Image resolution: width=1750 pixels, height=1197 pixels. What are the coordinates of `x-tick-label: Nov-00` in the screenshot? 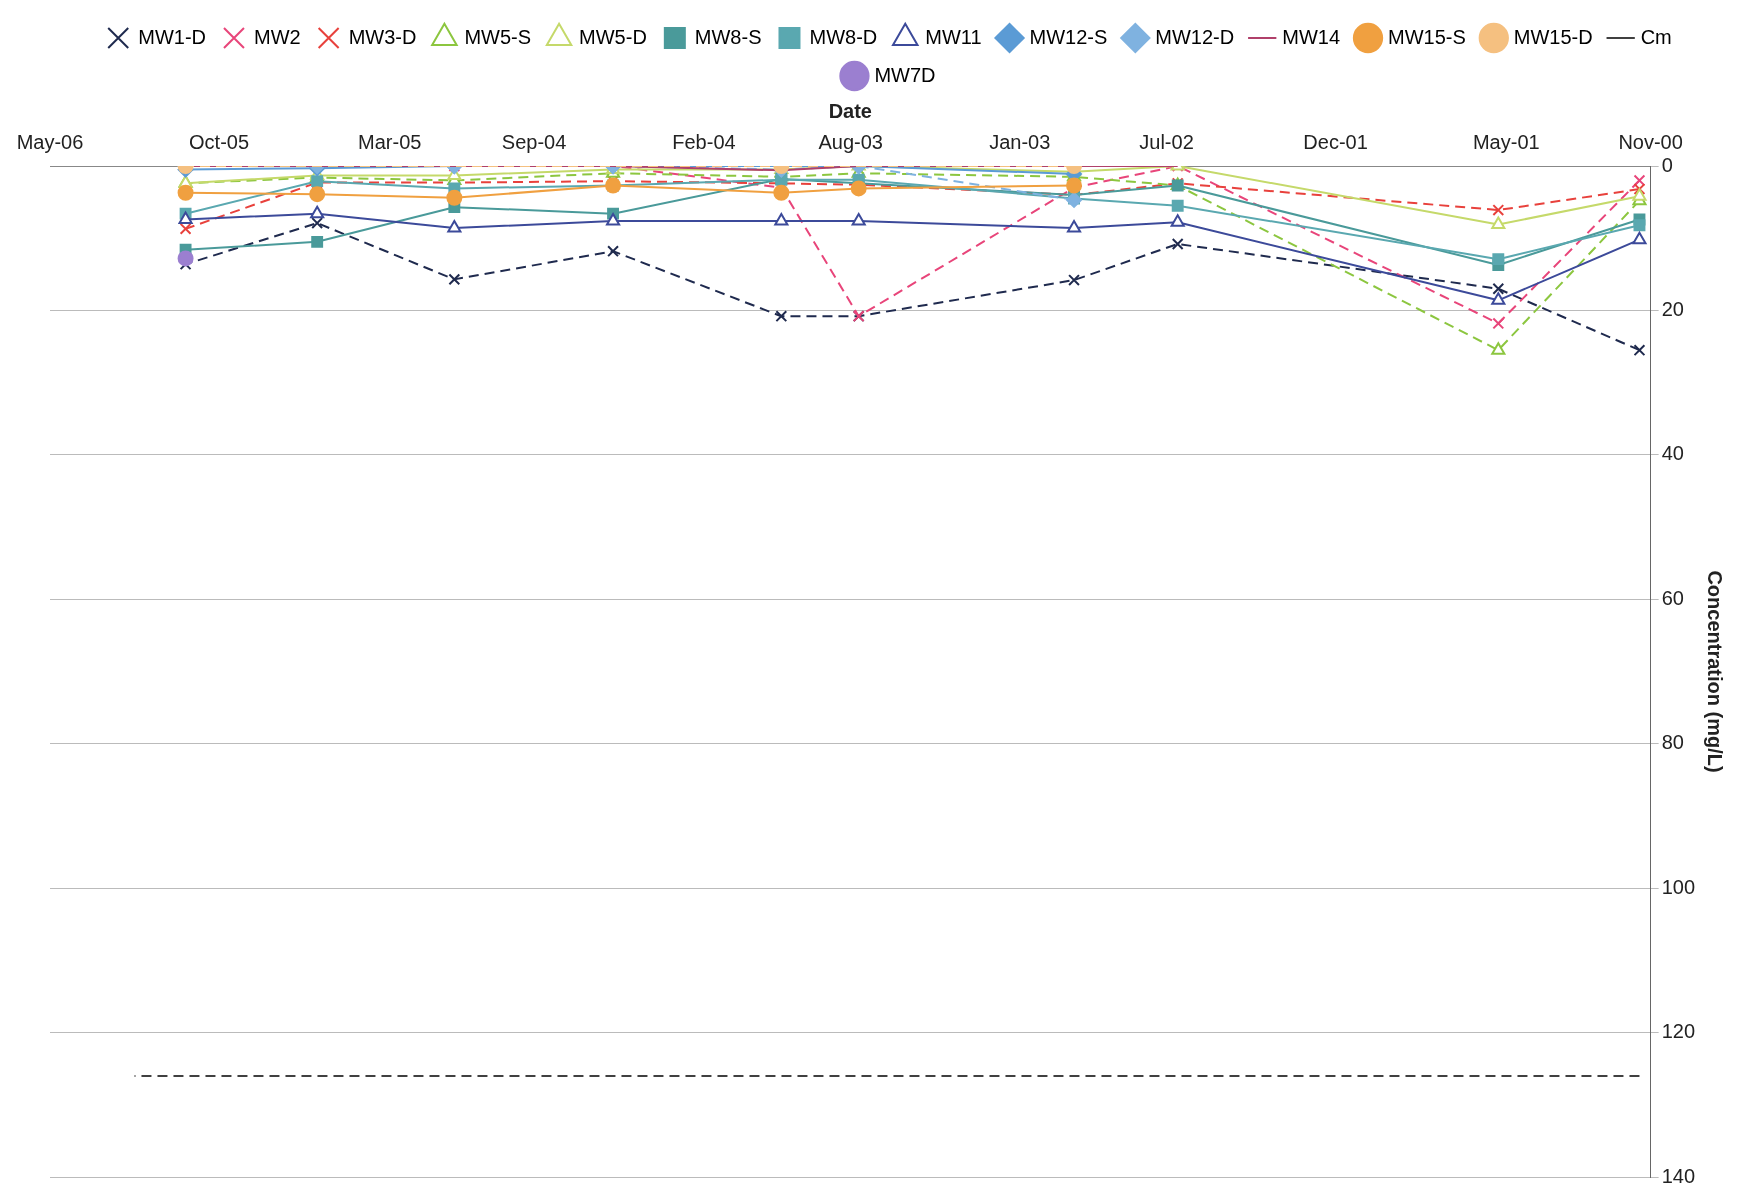 It's located at (1650, 141).